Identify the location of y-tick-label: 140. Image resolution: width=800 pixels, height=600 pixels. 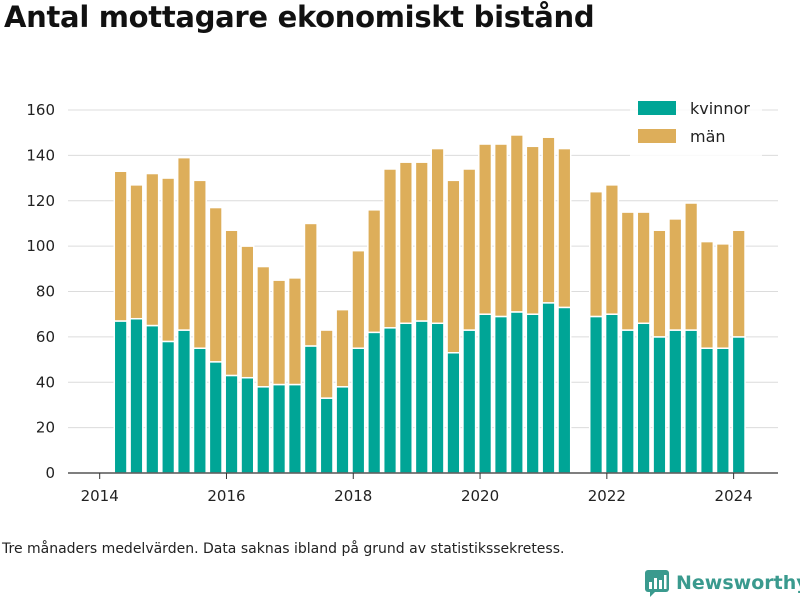
(40, 155).